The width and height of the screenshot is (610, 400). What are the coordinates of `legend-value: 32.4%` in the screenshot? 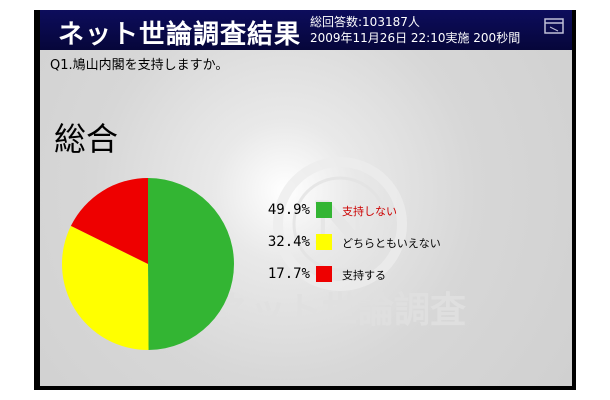 It's located at (288, 242).